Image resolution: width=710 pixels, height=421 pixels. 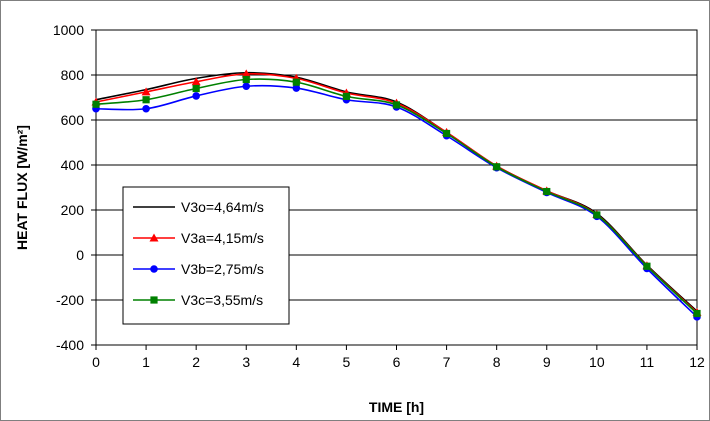 What do you see at coordinates (73, 120) in the screenshot?
I see `y-tick-label: 600` at bounding box center [73, 120].